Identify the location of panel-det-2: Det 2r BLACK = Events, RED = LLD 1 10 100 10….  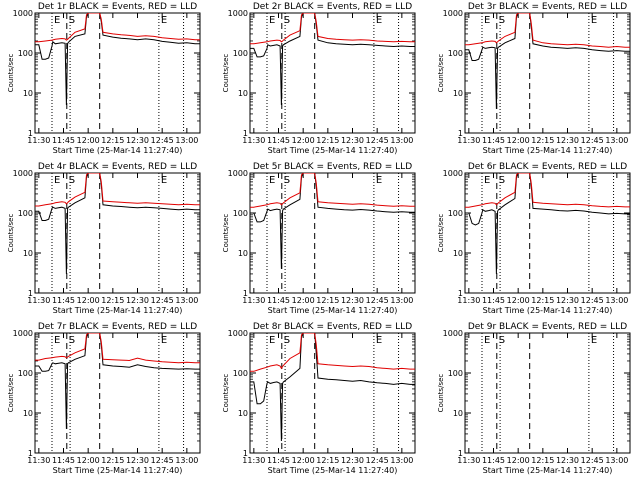
(319, 78).